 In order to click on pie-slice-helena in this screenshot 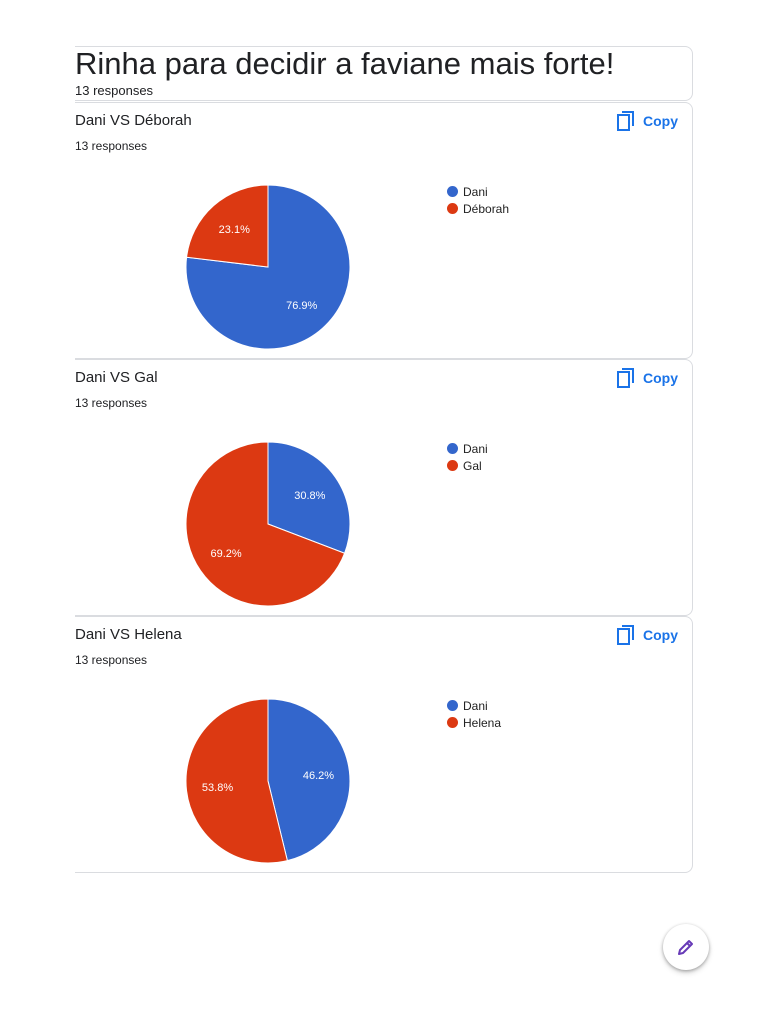, I will do `click(236, 781)`.